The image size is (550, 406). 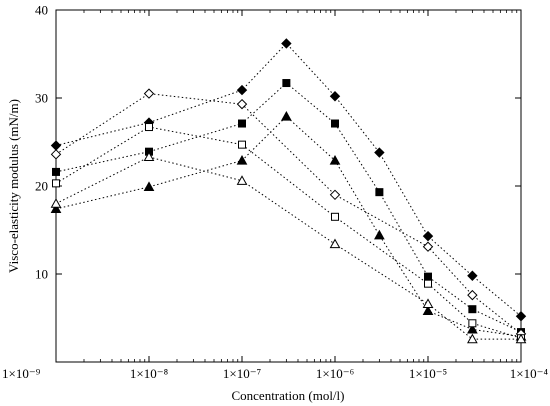 I want to click on y-tick-label: 20, so click(x=41, y=186).